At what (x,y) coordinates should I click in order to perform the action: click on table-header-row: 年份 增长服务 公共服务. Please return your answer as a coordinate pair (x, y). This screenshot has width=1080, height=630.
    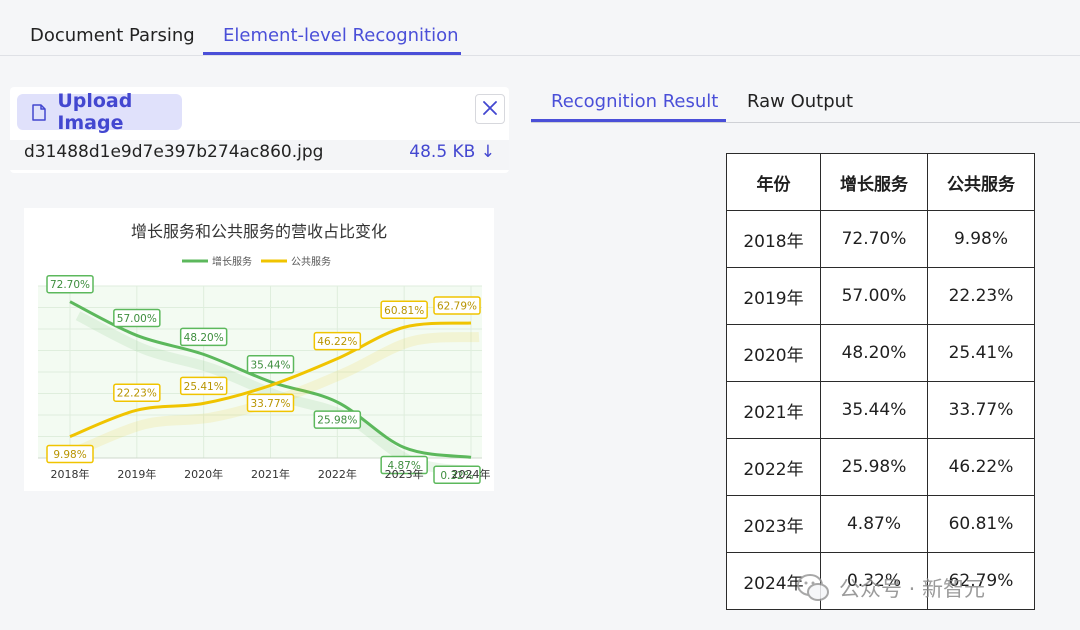
    Looking at the image, I should click on (880, 182).